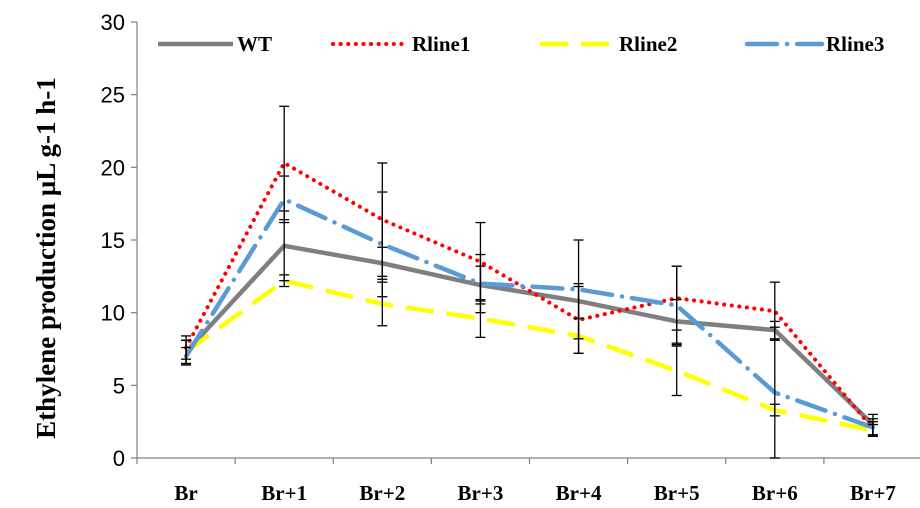  What do you see at coordinates (855, 44) in the screenshot?
I see `legend-label: Rline3` at bounding box center [855, 44].